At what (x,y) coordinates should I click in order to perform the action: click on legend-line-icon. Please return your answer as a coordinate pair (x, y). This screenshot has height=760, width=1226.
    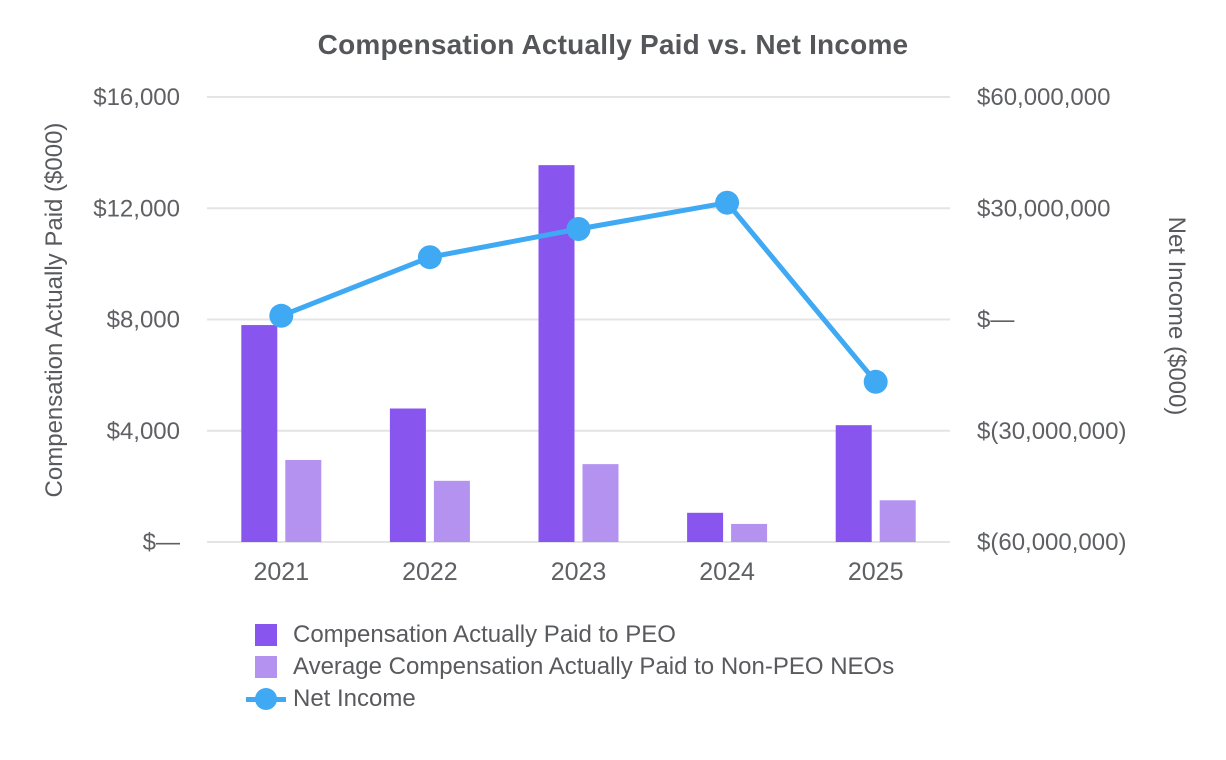
    Looking at the image, I should click on (266, 699).